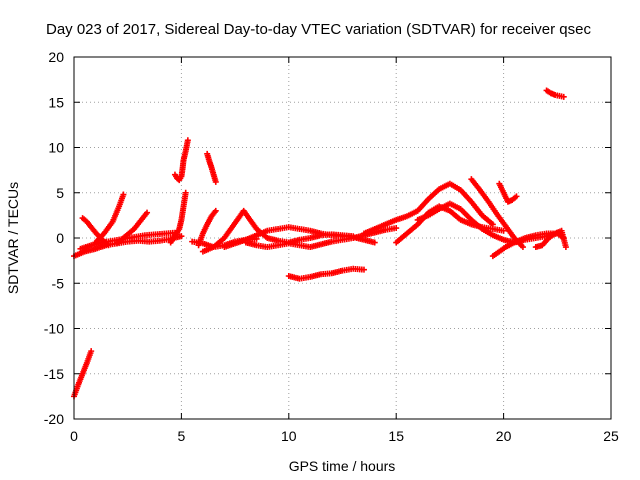  What do you see at coordinates (60, 238) in the screenshot?
I see `y-tick-label: 0` at bounding box center [60, 238].